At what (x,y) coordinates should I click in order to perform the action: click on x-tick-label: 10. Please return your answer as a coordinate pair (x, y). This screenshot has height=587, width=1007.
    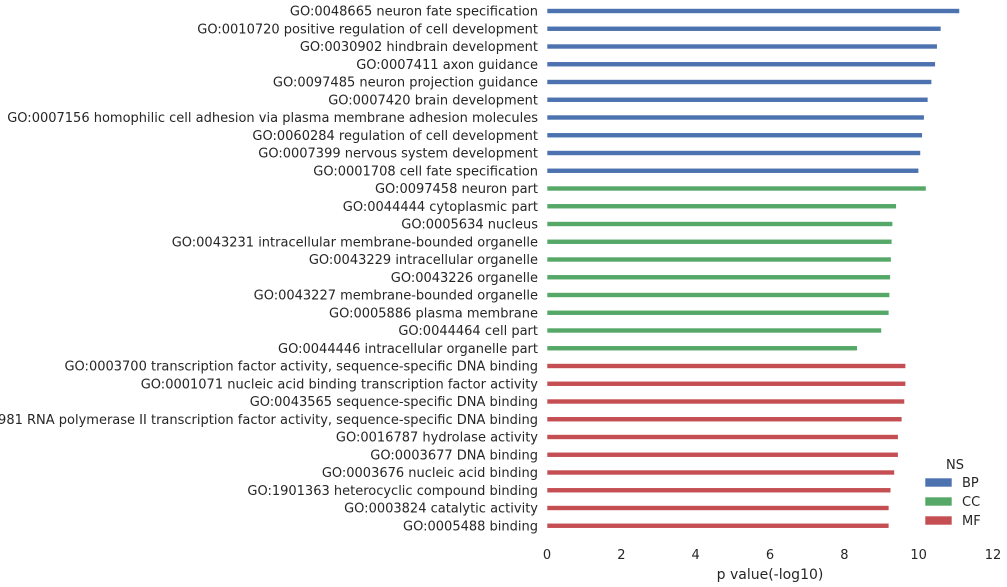
    Looking at the image, I should click on (918, 555).